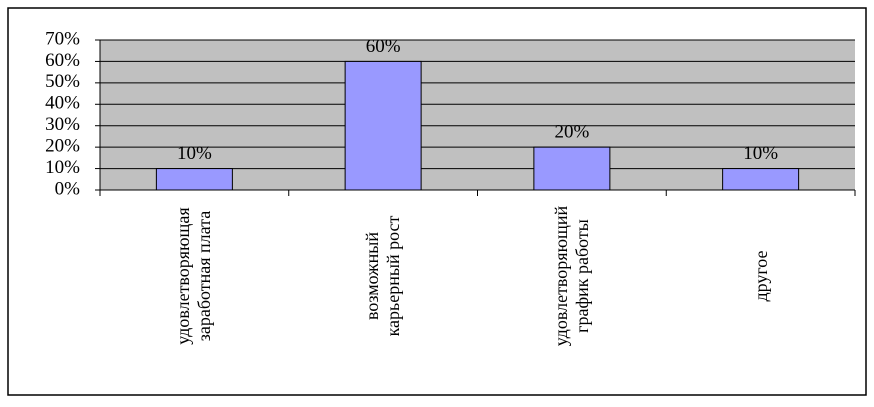  Describe the element at coordinates (68, 188) in the screenshot. I see `y-tick-label: 0%` at that location.